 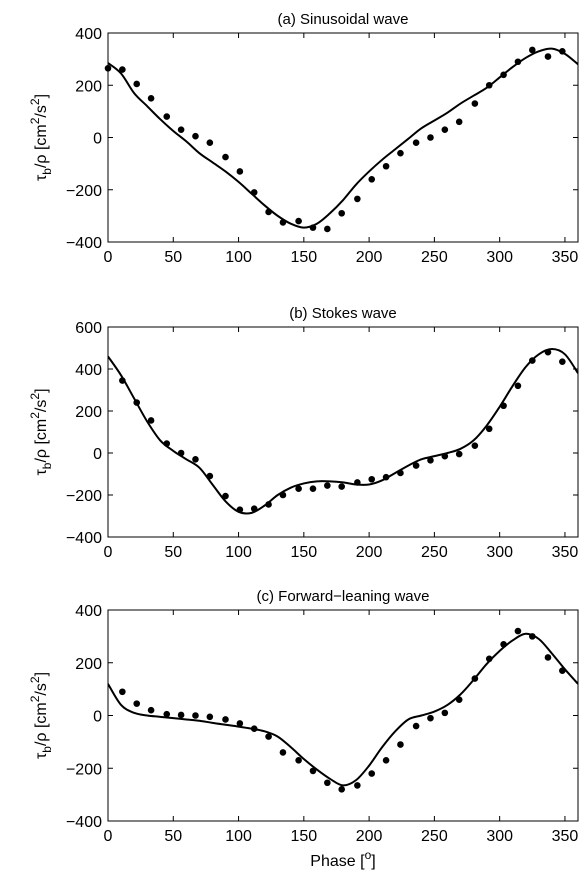 I want to click on y-tick-label: 0, so click(x=97, y=139).